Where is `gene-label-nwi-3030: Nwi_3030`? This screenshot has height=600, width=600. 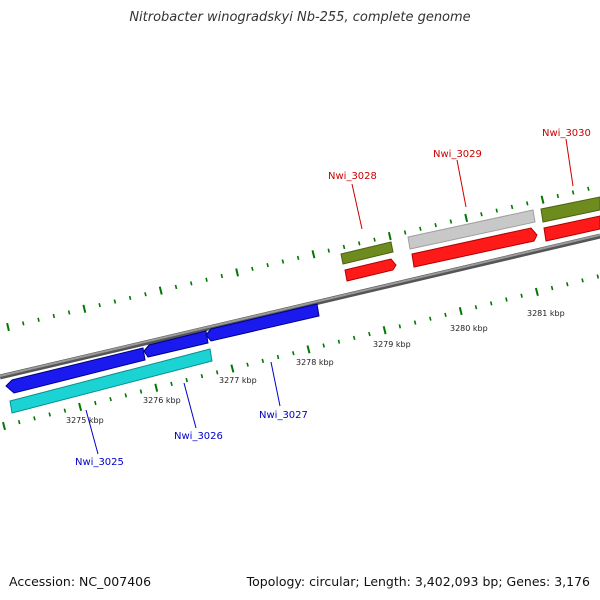 gene-label-nwi-3030: Nwi_3030 is located at coordinates (566, 133).